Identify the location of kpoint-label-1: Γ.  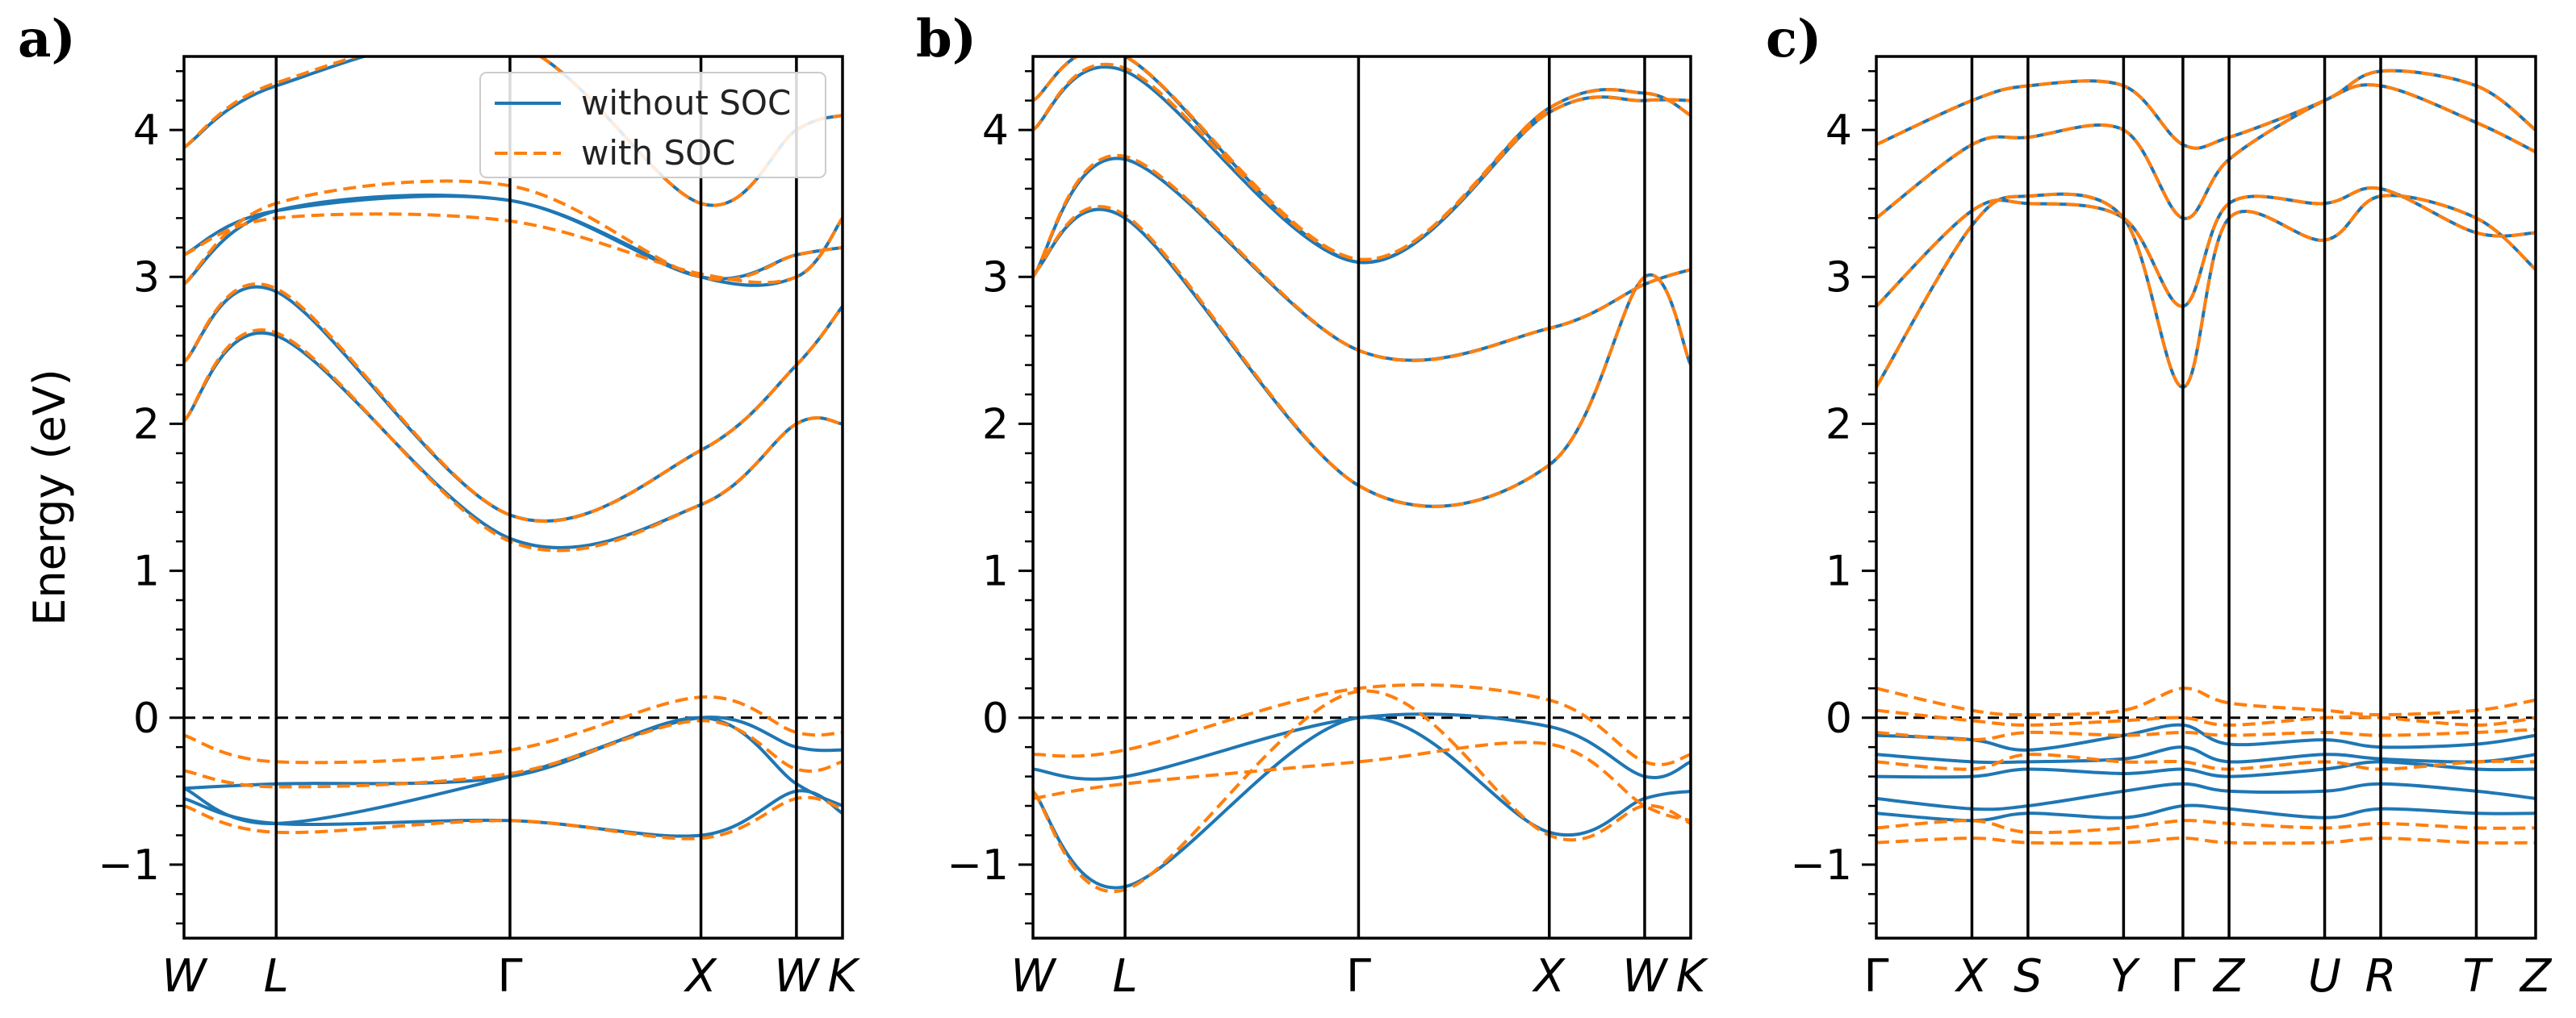
(1875, 977).